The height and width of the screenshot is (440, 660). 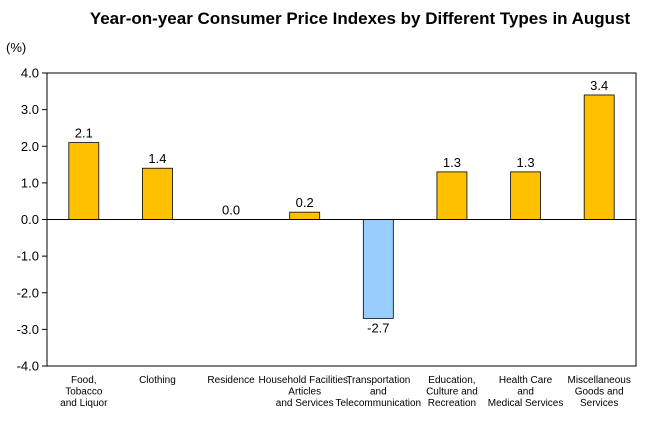 What do you see at coordinates (599, 85) in the screenshot?
I see `data-label: 3.4` at bounding box center [599, 85].